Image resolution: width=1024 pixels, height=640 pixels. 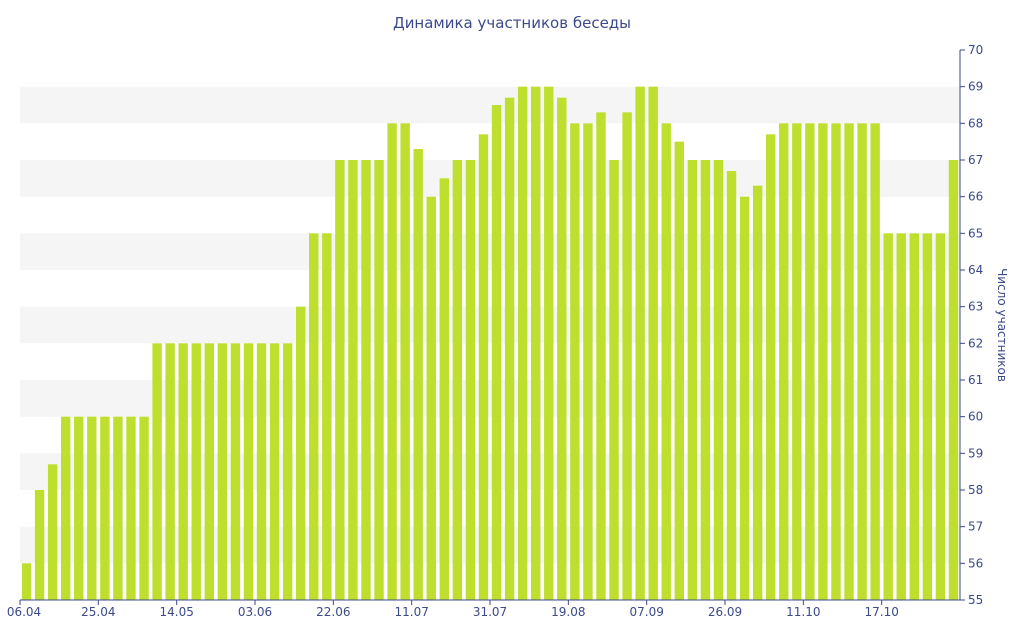 What do you see at coordinates (98, 612) in the screenshot?
I see `x-tick-label: 25.04` at bounding box center [98, 612].